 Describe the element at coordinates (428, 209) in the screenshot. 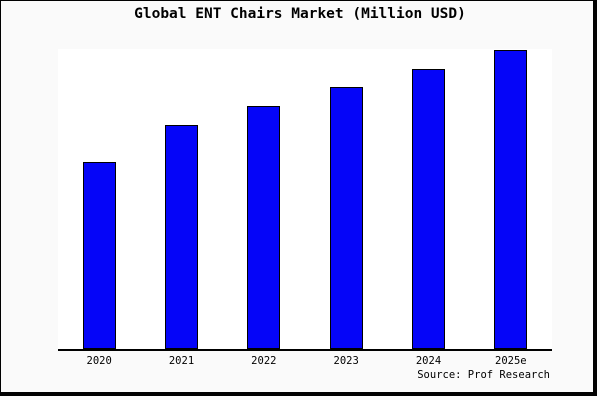

I see `bar-2024` at that location.